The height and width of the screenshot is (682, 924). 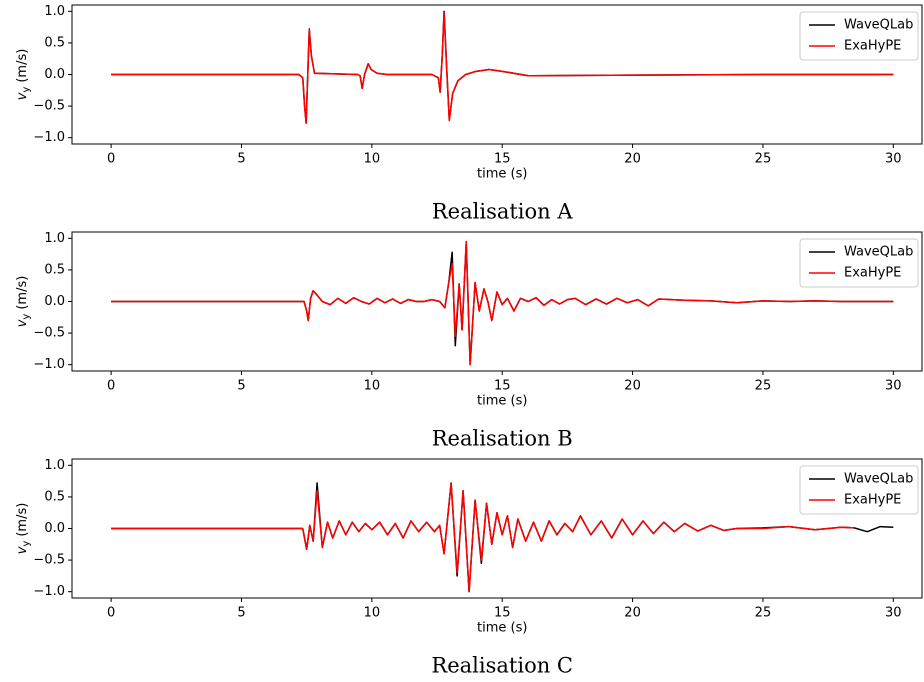 What do you see at coordinates (502, 212) in the screenshot?
I see `chart-title: Realisation A` at bounding box center [502, 212].